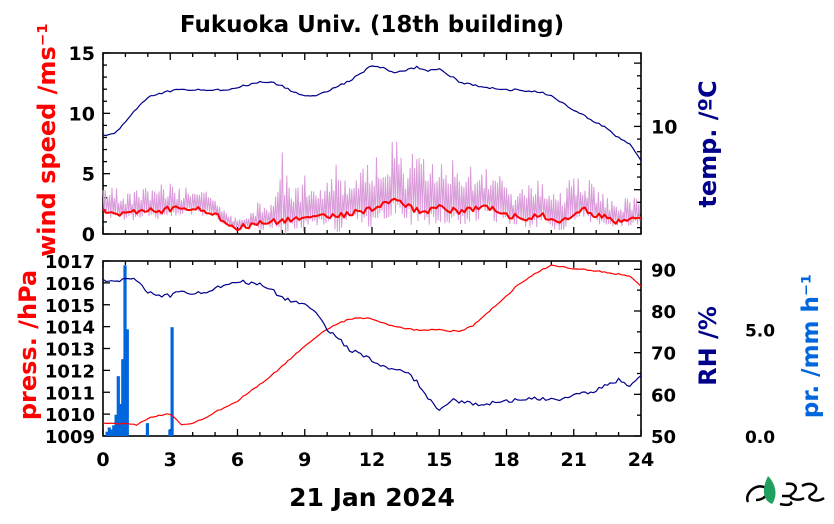 The height and width of the screenshot is (524, 834). What do you see at coordinates (88, 175) in the screenshot?
I see `top-left-tick-label: 5` at bounding box center [88, 175].